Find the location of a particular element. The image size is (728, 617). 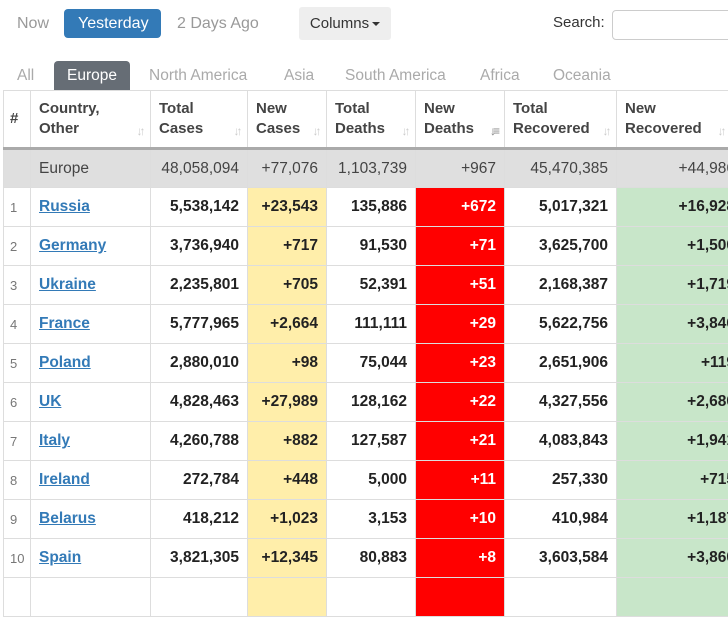

tab-oceania: Oceania is located at coordinates (582, 76).